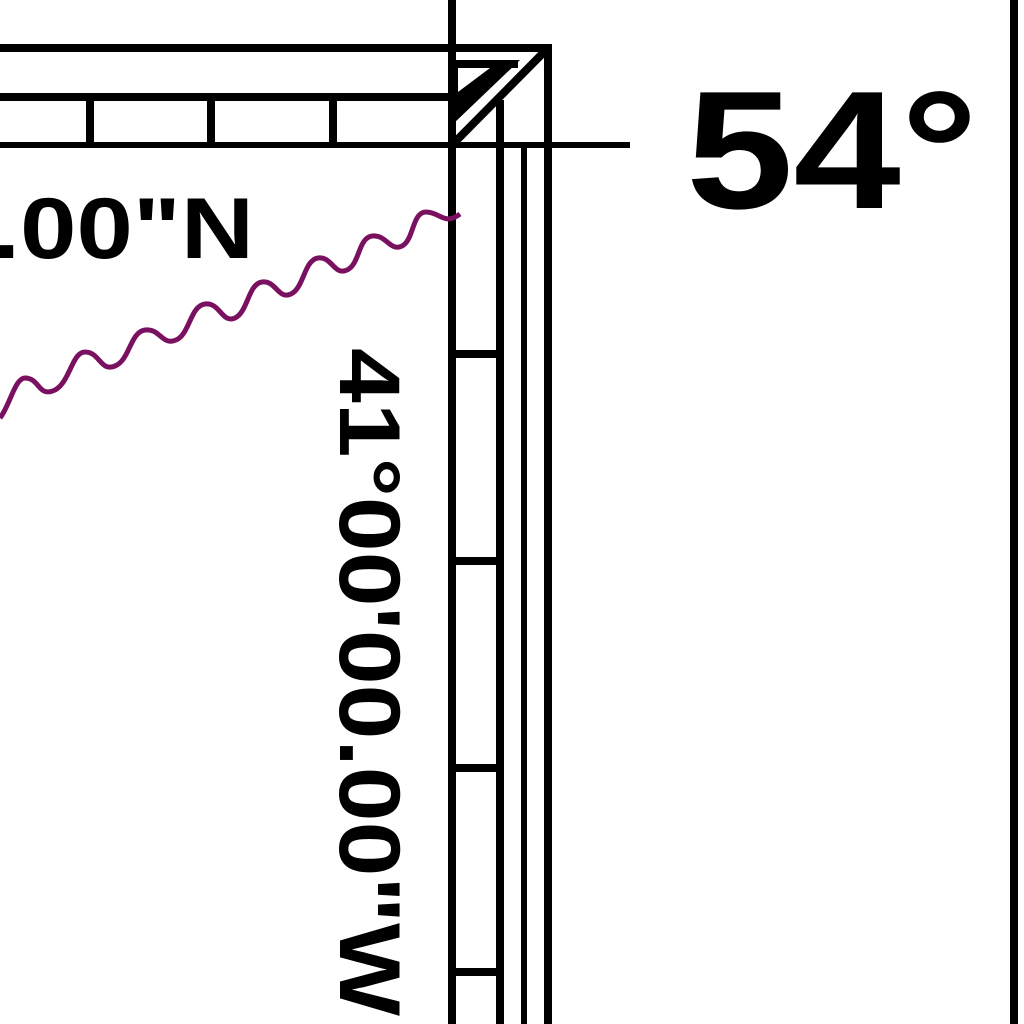 Image resolution: width=1024 pixels, height=1024 pixels. What do you see at coordinates (474, 80) in the screenshot?
I see `corner-white-notch` at bounding box center [474, 80].